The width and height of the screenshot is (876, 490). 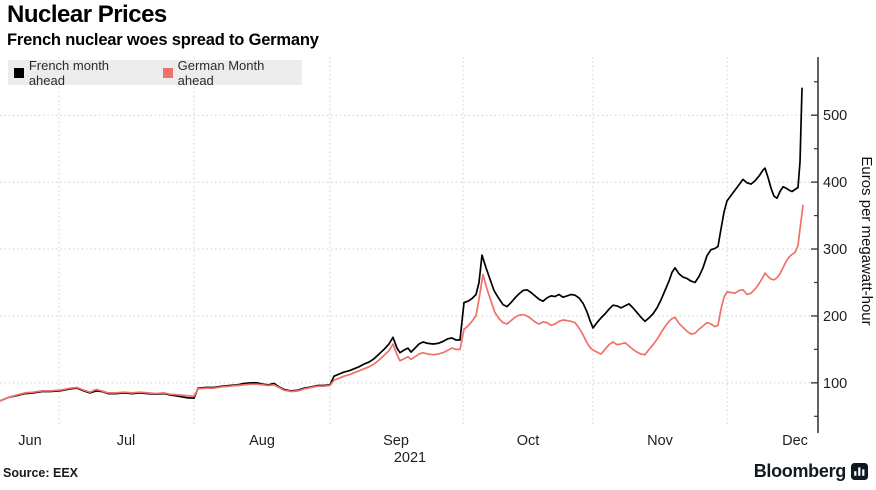 What do you see at coordinates (262, 441) in the screenshot?
I see `svg-text: Aug` at bounding box center [262, 441].